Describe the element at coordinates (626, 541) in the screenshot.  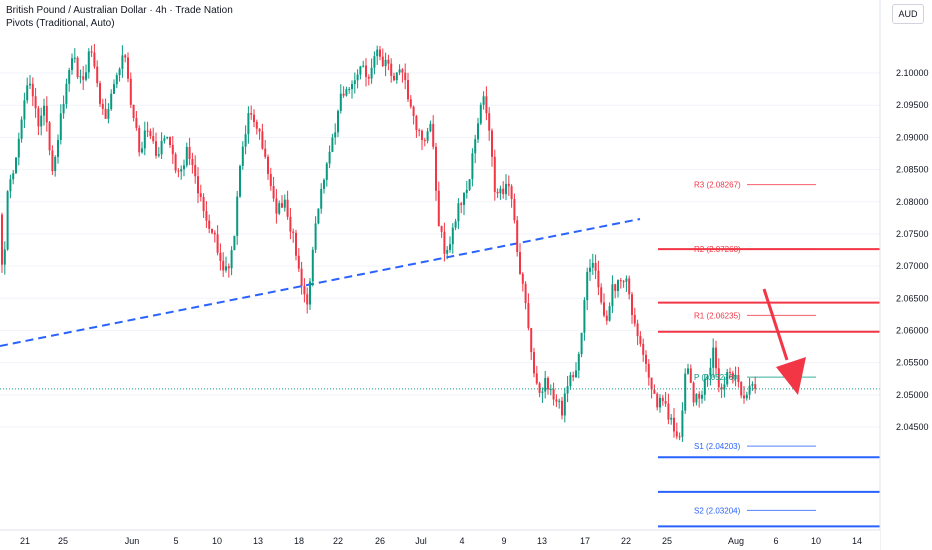
I see `x-tick-label: 22` at that location.